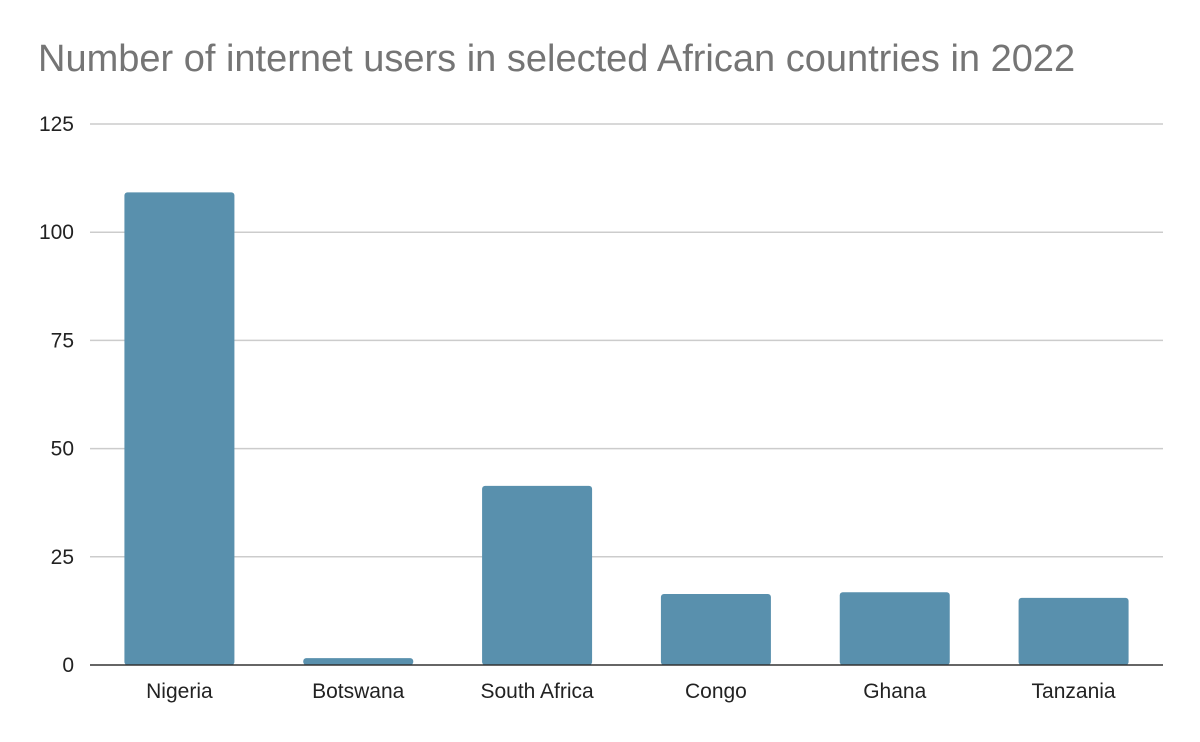 Image resolution: width=1200 pixels, height=742 pixels. What do you see at coordinates (1074, 691) in the screenshot?
I see `x-tick-label: Tanzania` at bounding box center [1074, 691].